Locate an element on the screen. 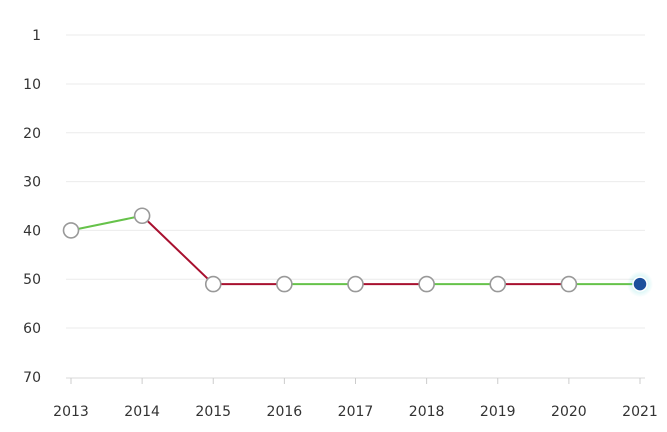 Image resolution: width=667 pixels, height=432 pixels. y-tick-label: 30 is located at coordinates (32, 183).